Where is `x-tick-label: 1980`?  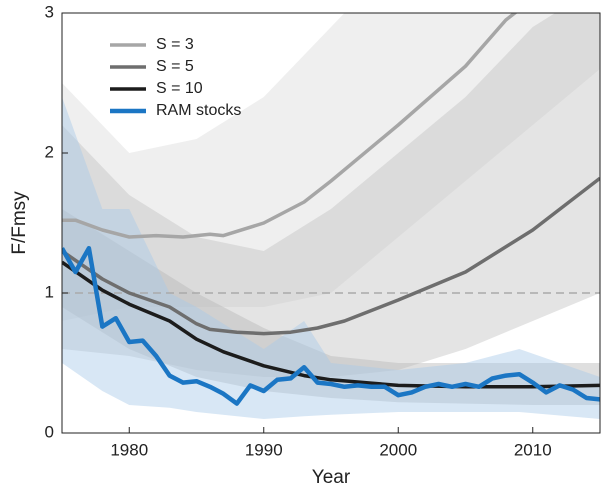
x-tick-label: 1980 is located at coordinates (129, 449).